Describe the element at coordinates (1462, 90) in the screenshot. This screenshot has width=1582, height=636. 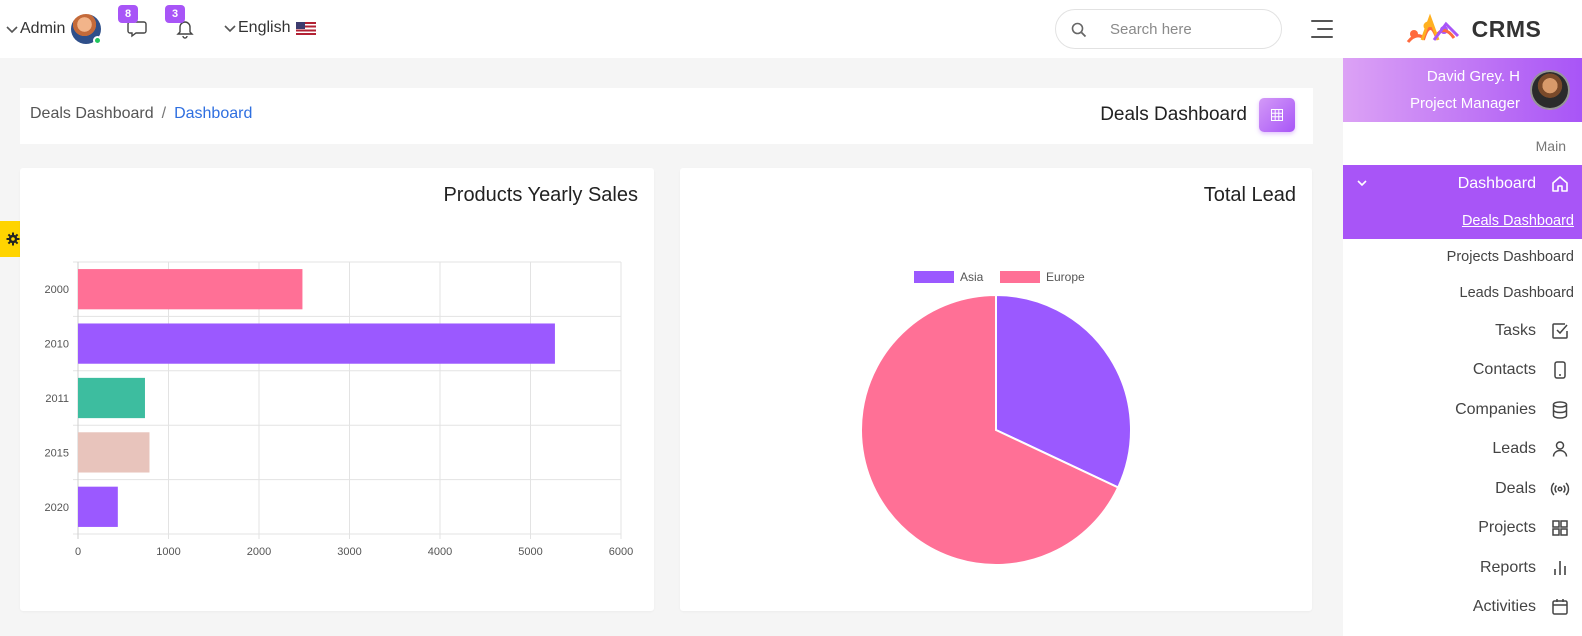
I see `profile-card: David Grey. H Project Manager` at that location.